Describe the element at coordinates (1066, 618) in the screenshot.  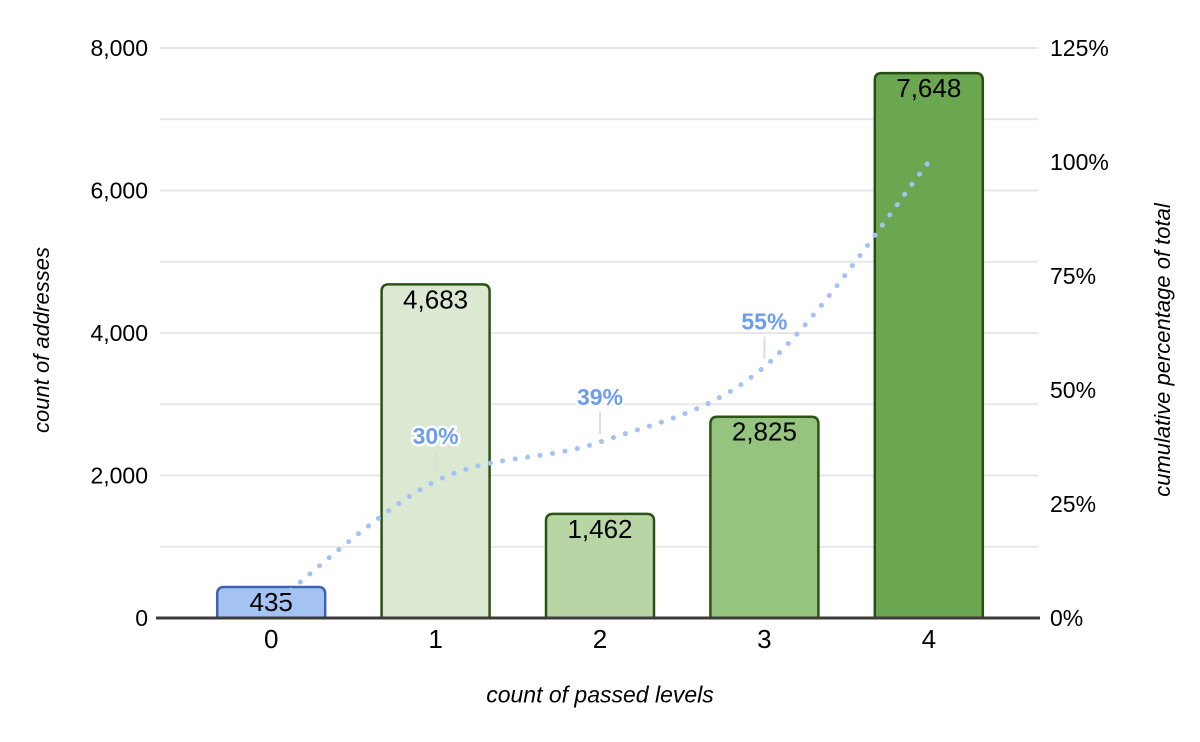
I see `right-axis-tick-label: 0%` at that location.